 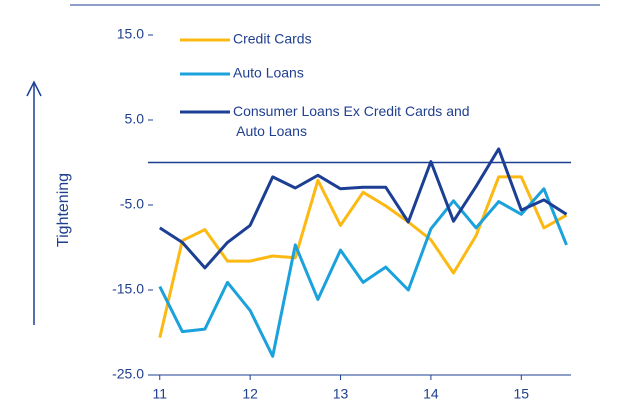 What do you see at coordinates (130, 34) in the screenshot?
I see `y-tick-label: 15.0` at bounding box center [130, 34].